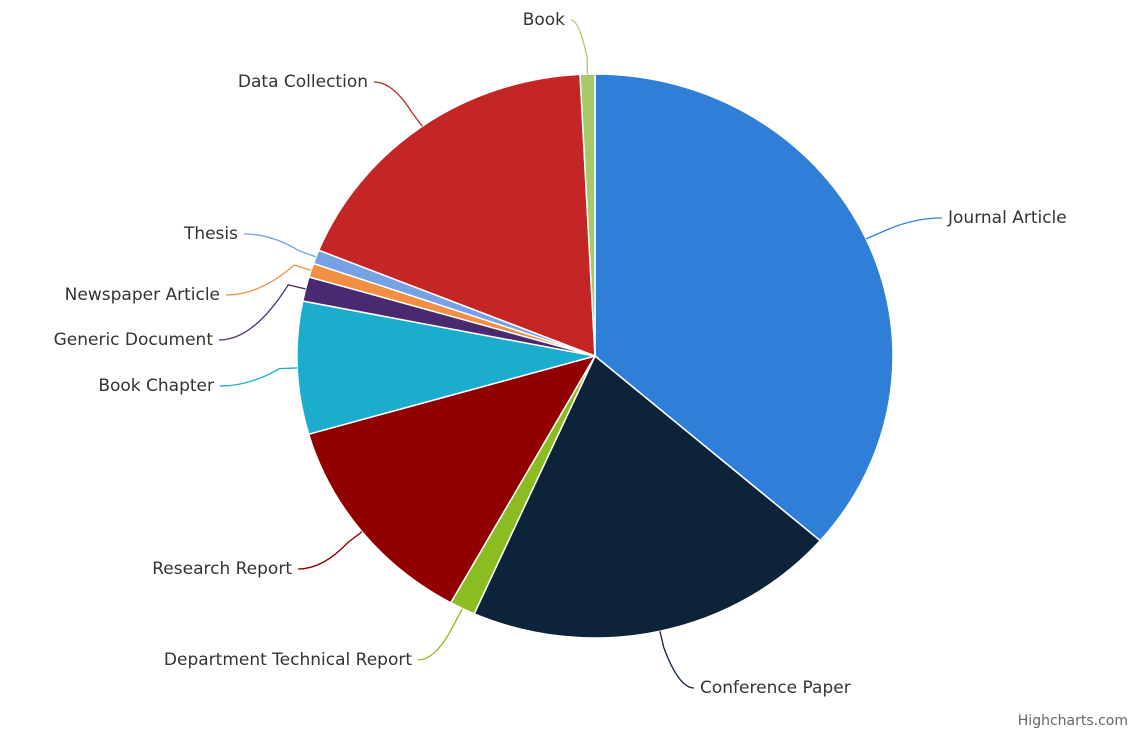 Image resolution: width=1134 pixels, height=731 pixels. I want to click on data-label: Department Technical Report, so click(288, 660).